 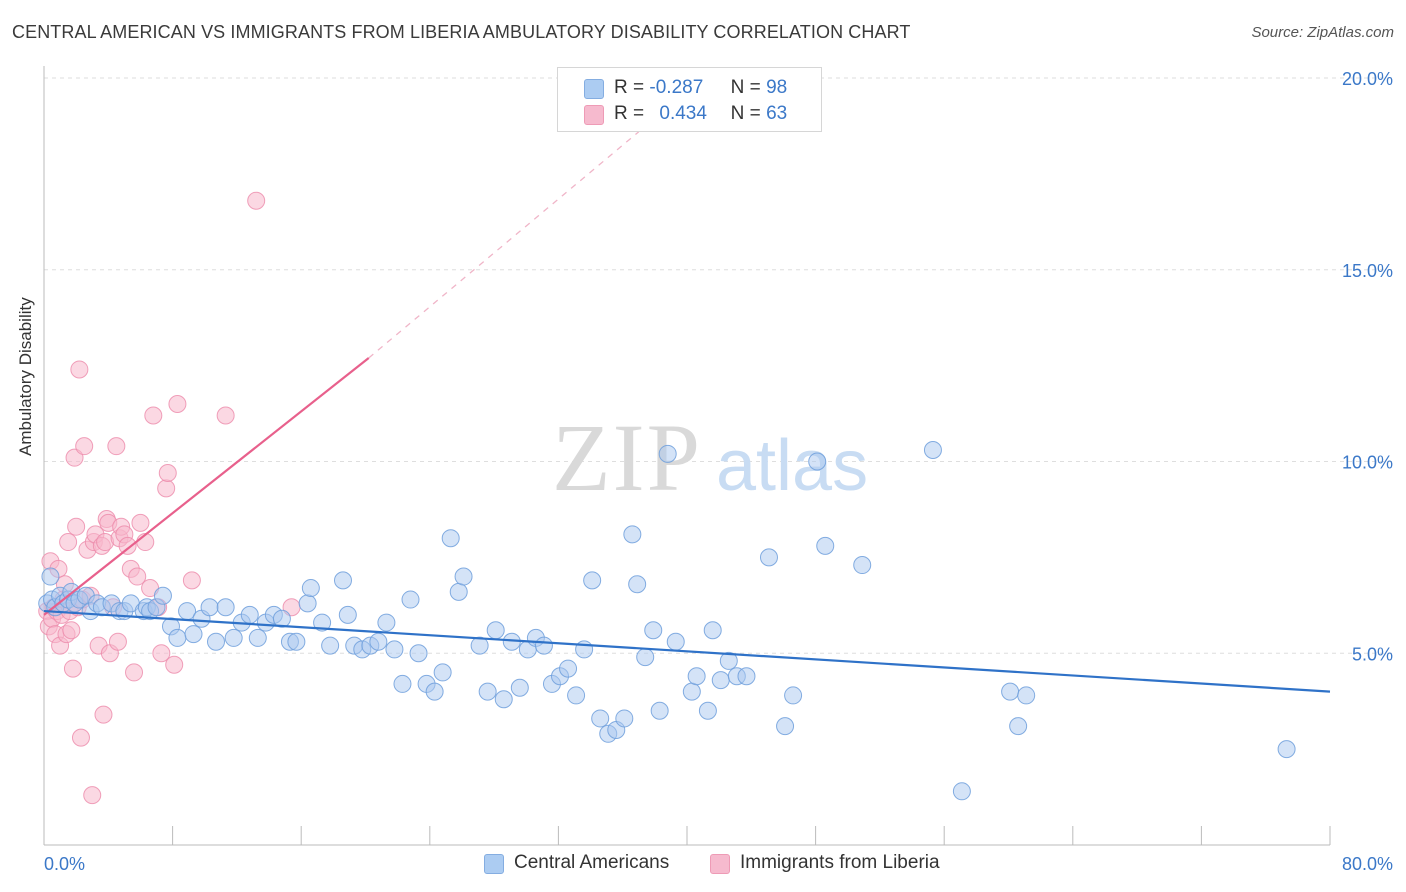 What do you see at coordinates (25, 376) in the screenshot?
I see `y-axis-label: Ambulatory Disability` at bounding box center [25, 376].